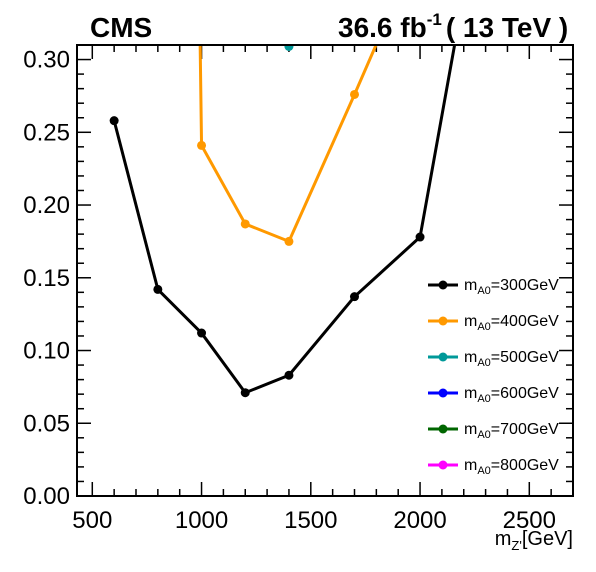 This screenshot has height=572, width=596. Describe the element at coordinates (46, 351) in the screenshot. I see `y-tick-label: 0.10` at that location.